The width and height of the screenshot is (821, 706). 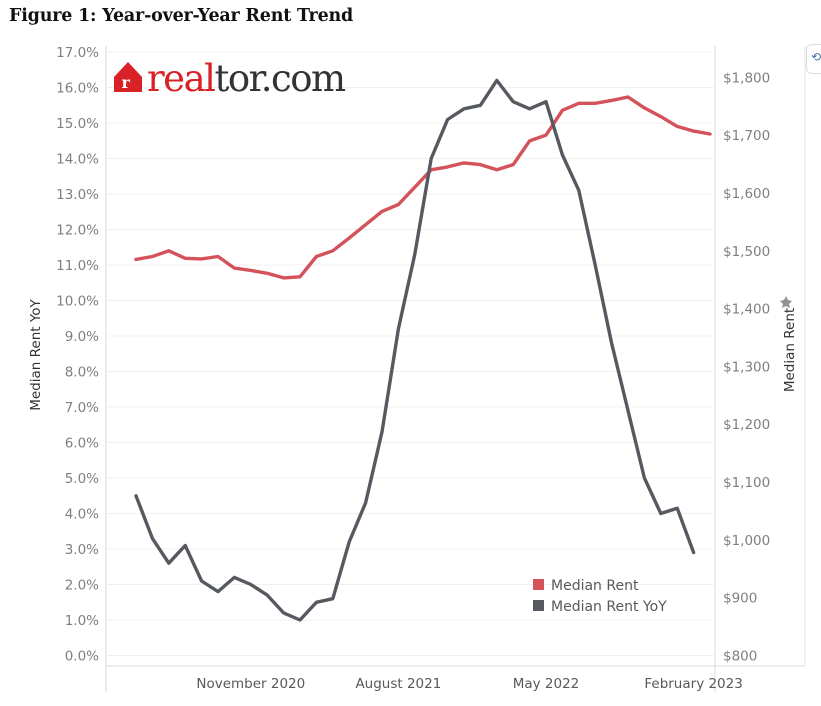 What do you see at coordinates (82, 515) in the screenshot?
I see `left-tick-label: 4.0%` at bounding box center [82, 515].